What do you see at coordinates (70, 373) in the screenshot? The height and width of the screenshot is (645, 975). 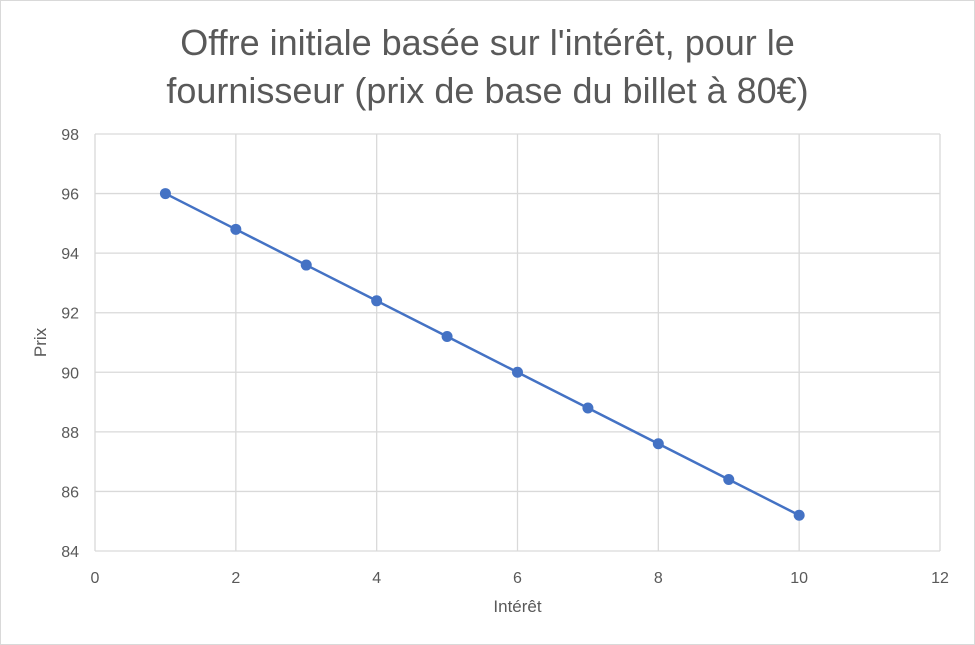 I see `y-tick-label: 90` at bounding box center [70, 373].